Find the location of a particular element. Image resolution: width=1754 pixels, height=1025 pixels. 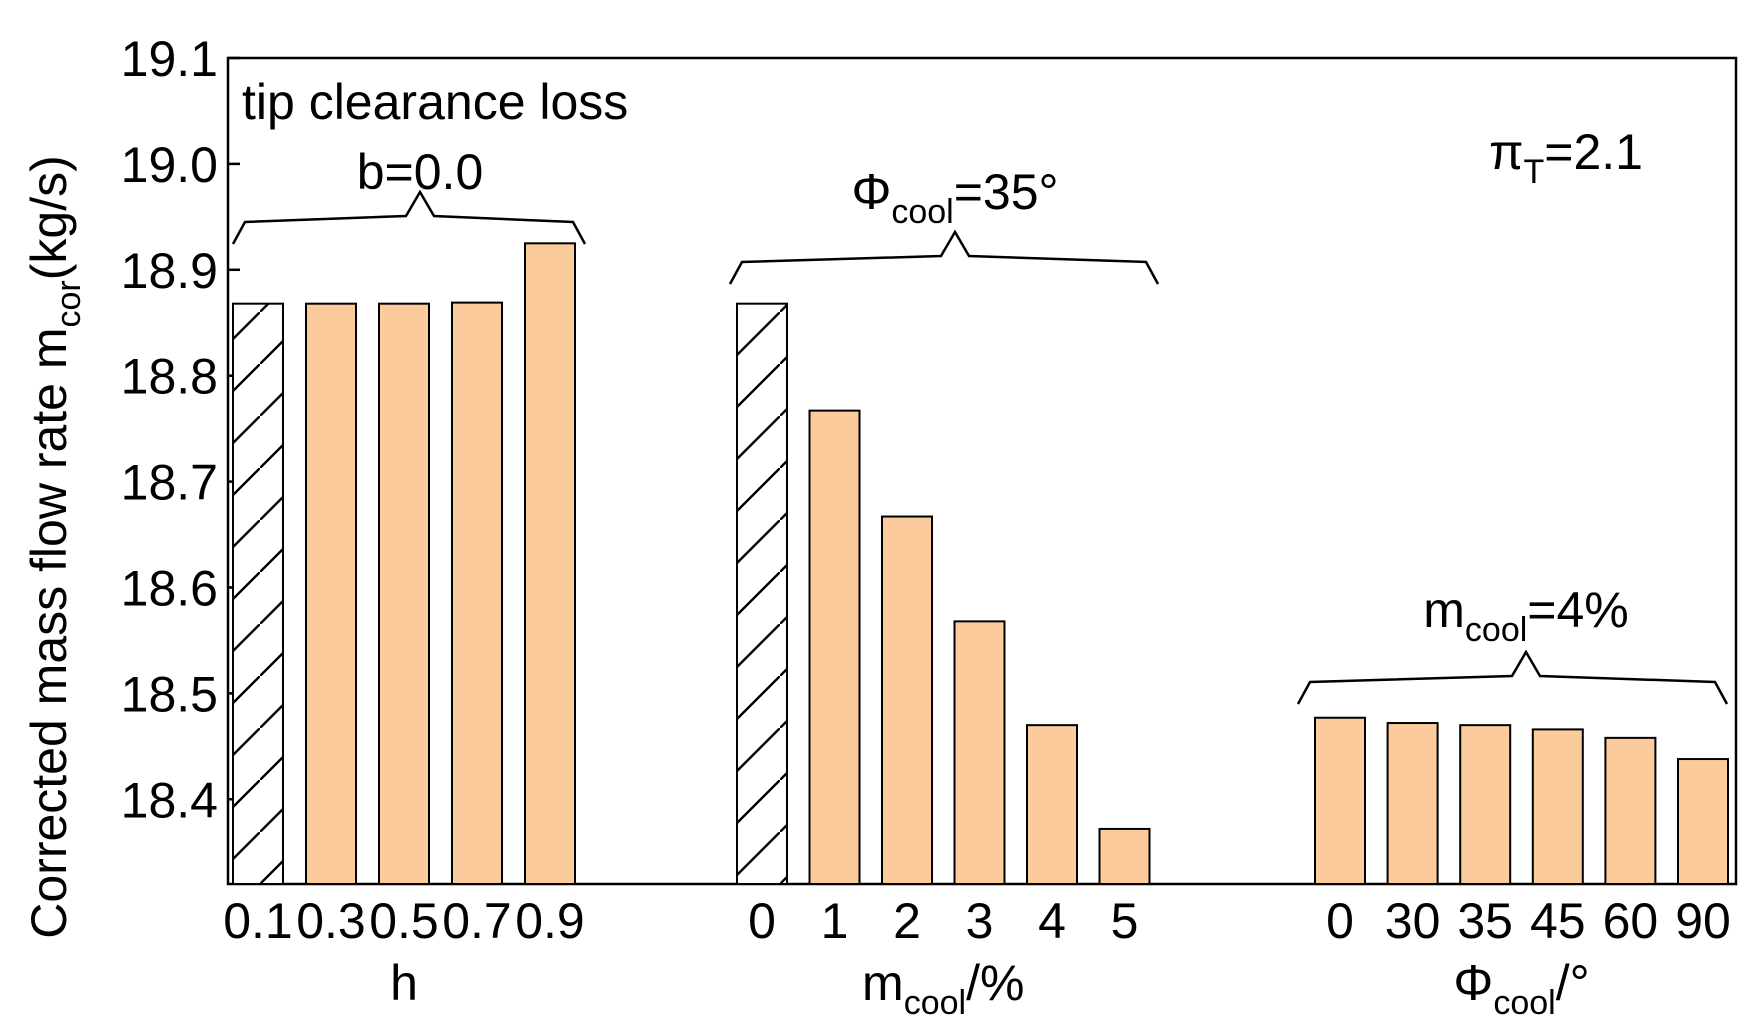

x-tick-label-h: 0.5 is located at coordinates (404, 921).